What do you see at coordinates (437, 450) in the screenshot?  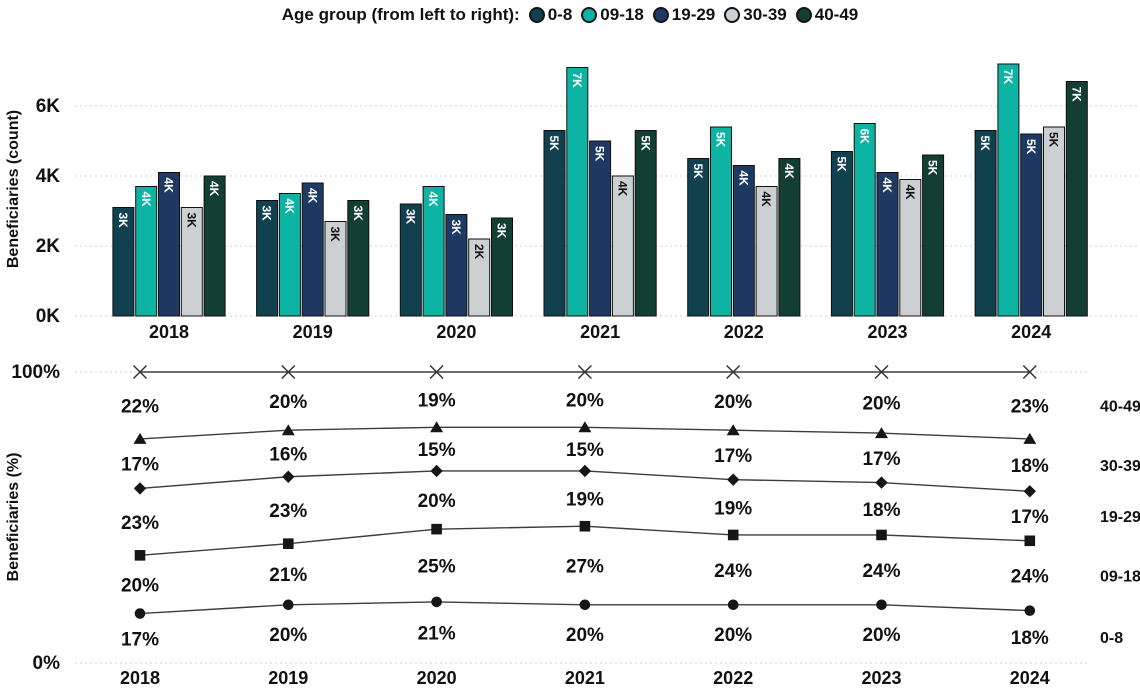 I see `pct-label-30-39: 15%` at bounding box center [437, 450].